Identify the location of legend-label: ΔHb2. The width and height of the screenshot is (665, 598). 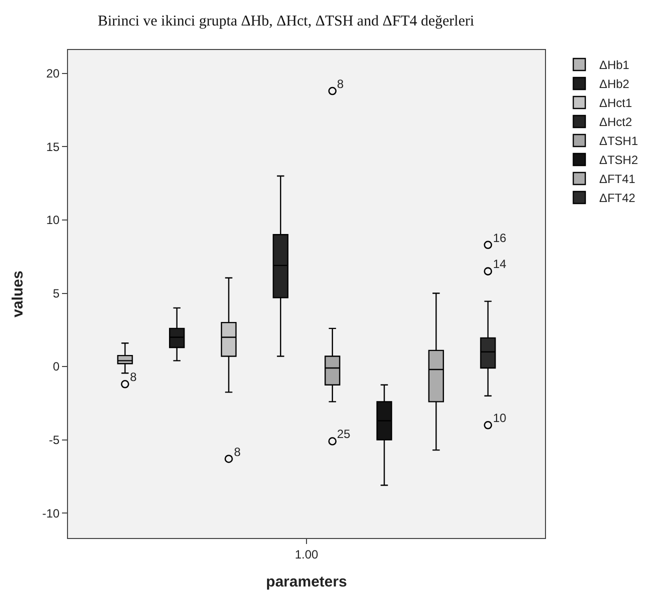
(614, 84).